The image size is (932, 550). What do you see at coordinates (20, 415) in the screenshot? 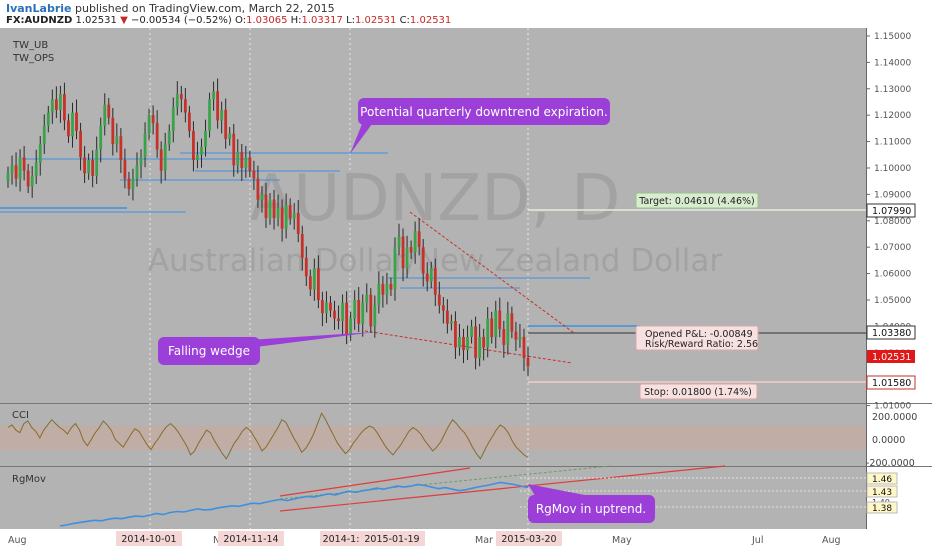
I see `study-label-cci: CCI` at bounding box center [20, 415].